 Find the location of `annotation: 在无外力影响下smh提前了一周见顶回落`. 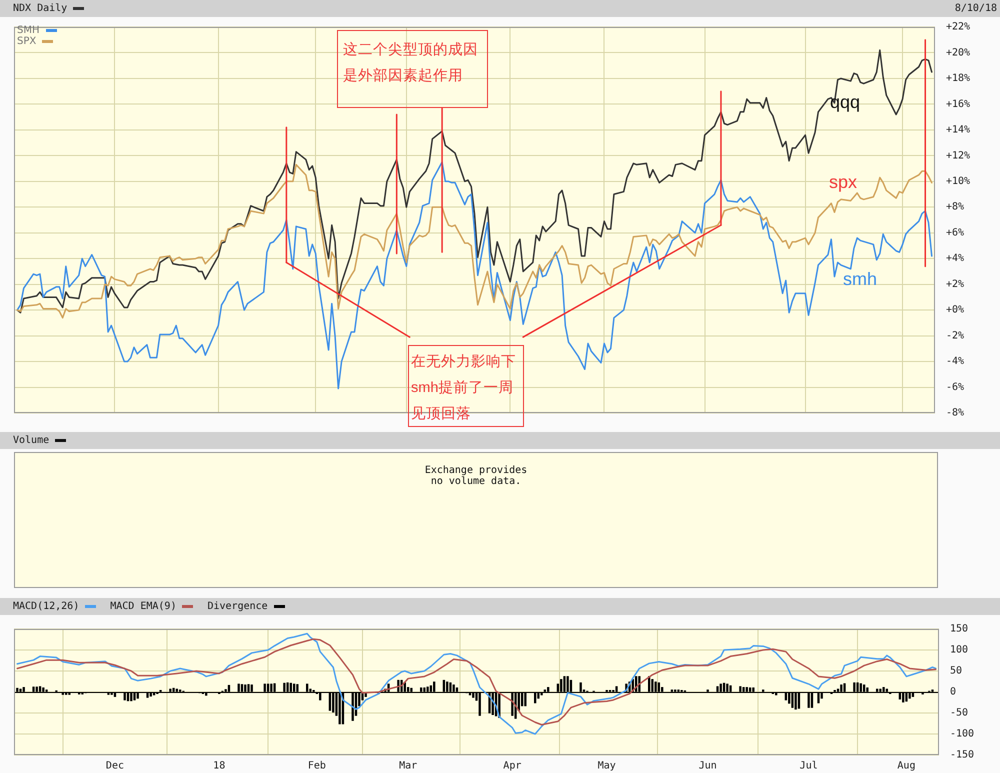

annotation: 在无外力影响下smh提前了一周见顶回落 is located at coordinates (466, 386).